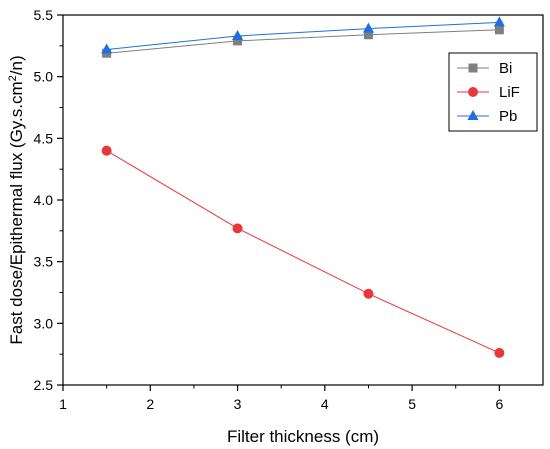 This screenshot has height=449, width=550. I want to click on x-tick-label: 6, so click(499, 404).